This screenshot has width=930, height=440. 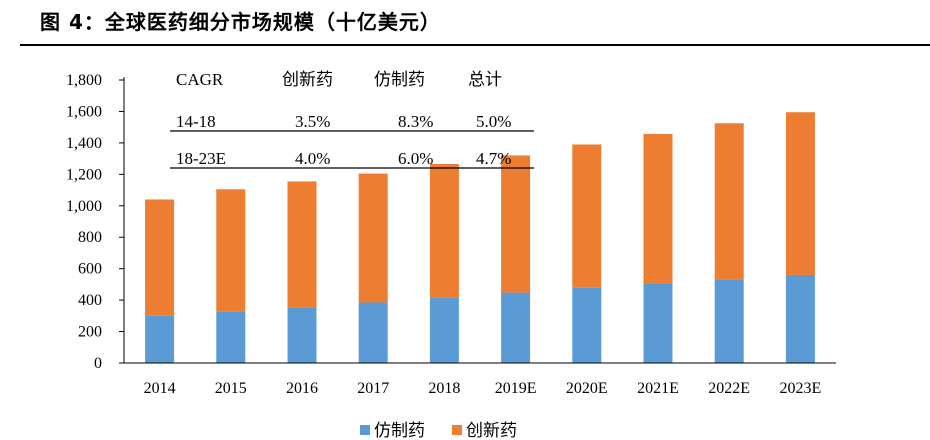 What do you see at coordinates (729, 321) in the screenshot?
I see `bar-generic-2022E` at bounding box center [729, 321].